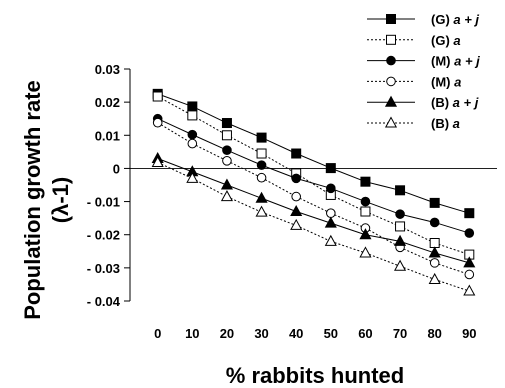  I want to click on legend-label: (G) a, so click(446, 40).